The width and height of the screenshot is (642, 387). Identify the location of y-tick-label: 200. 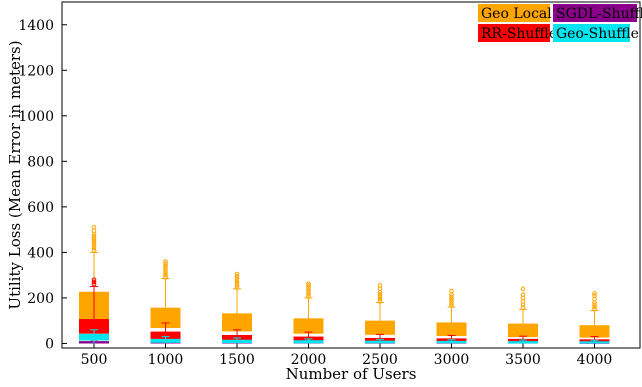
(40, 299).